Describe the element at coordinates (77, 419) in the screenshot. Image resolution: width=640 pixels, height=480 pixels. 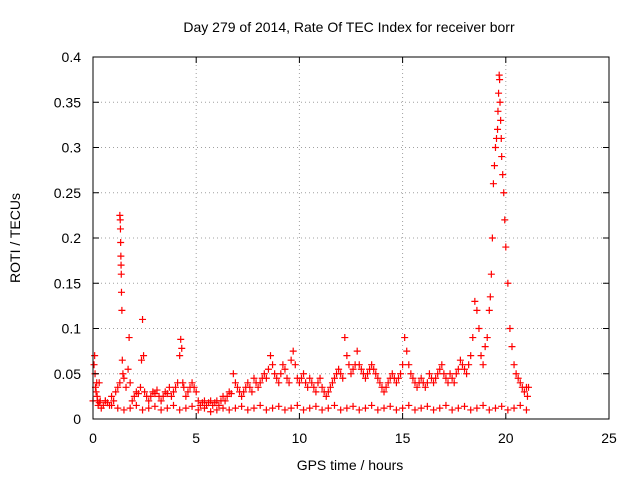
I see `y-tick-label: 0` at that location.